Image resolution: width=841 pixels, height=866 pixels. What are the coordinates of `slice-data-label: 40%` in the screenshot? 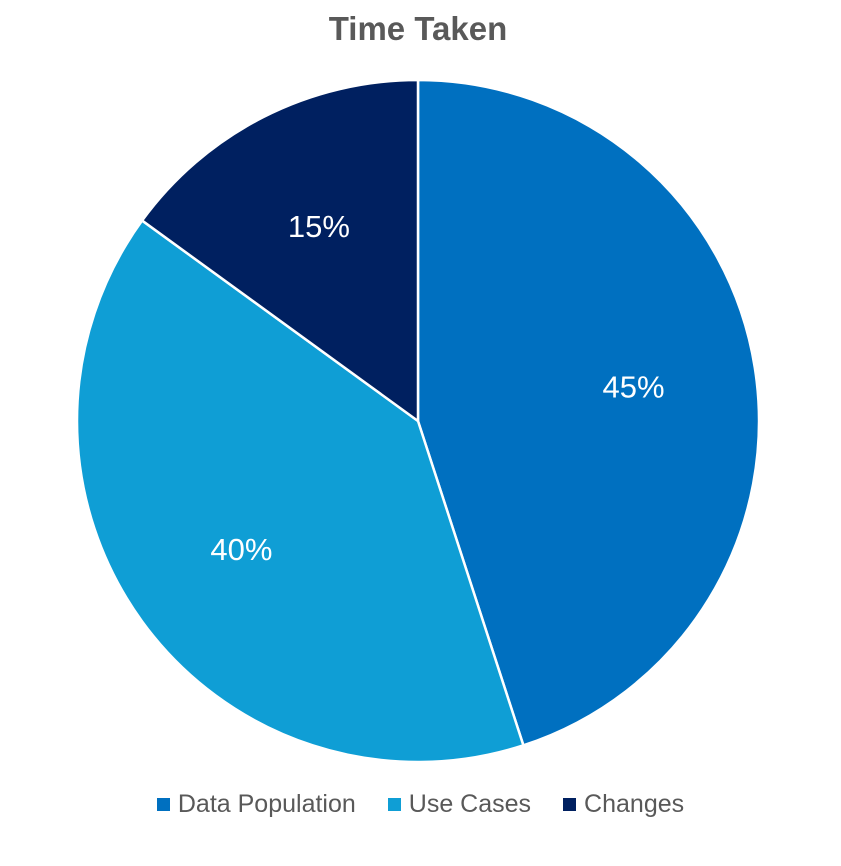 It's located at (241, 549).